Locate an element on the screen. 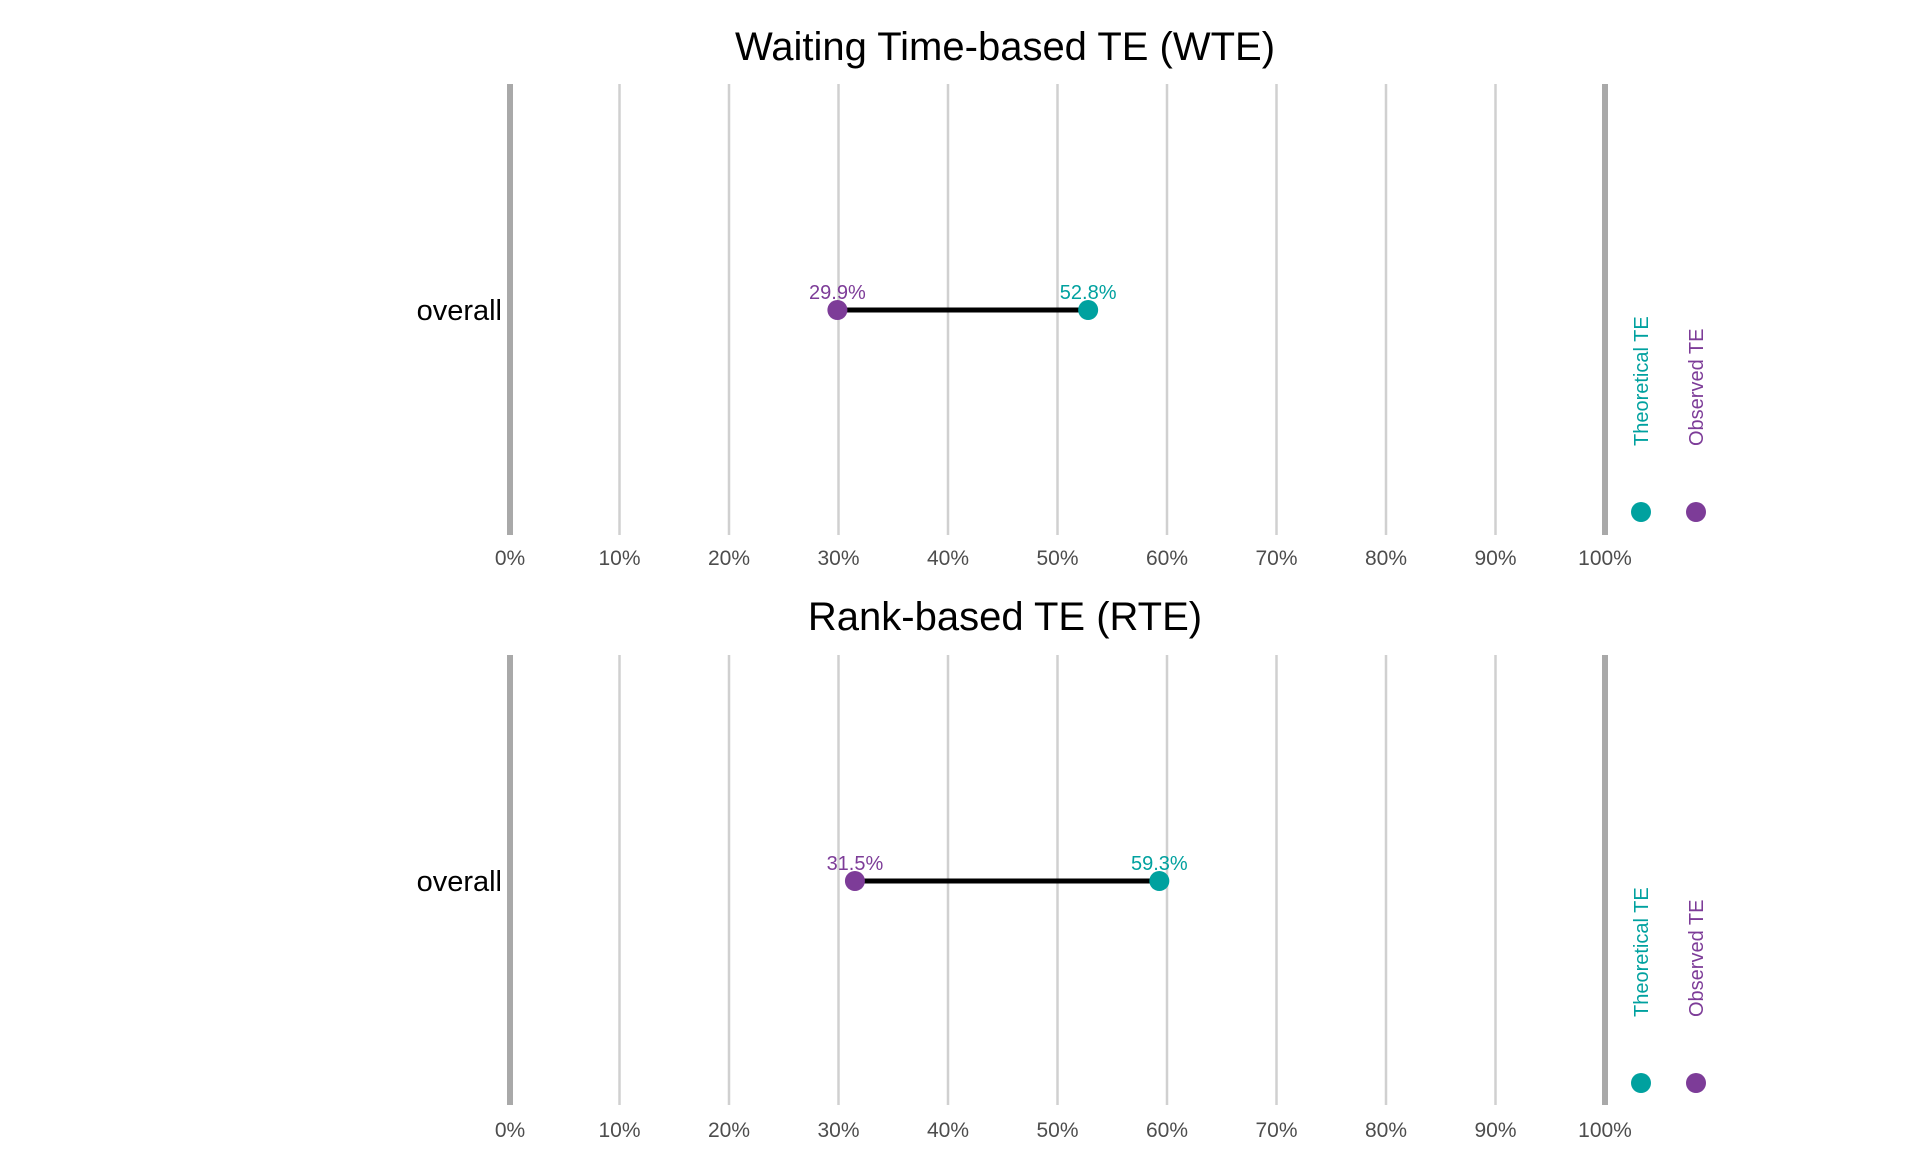  chart-title: Rank-based TE (RTE) is located at coordinates (1005, 617).